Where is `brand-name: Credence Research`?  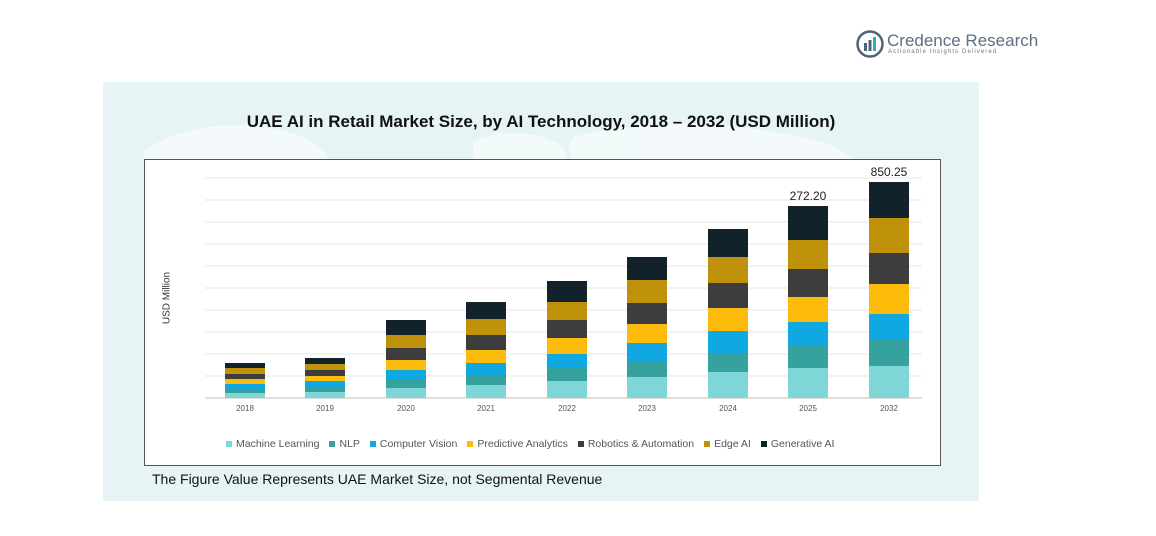 brand-name: Credence Research is located at coordinates (963, 40).